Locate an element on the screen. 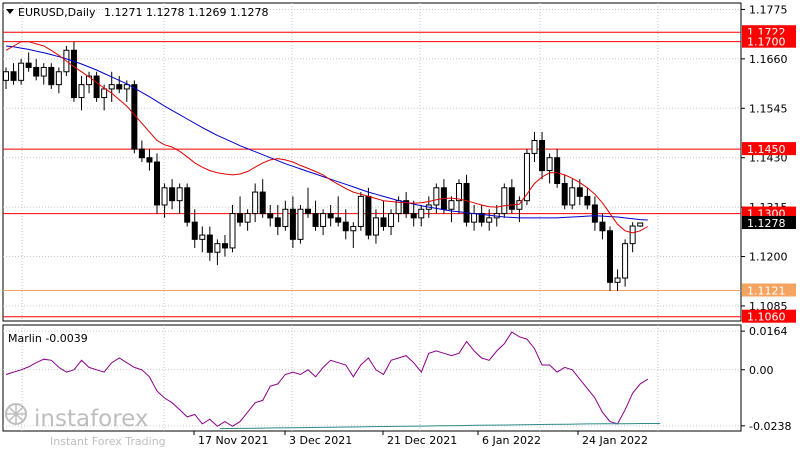  watermark-tagline: Instant Forex Trading is located at coordinates (108, 441).